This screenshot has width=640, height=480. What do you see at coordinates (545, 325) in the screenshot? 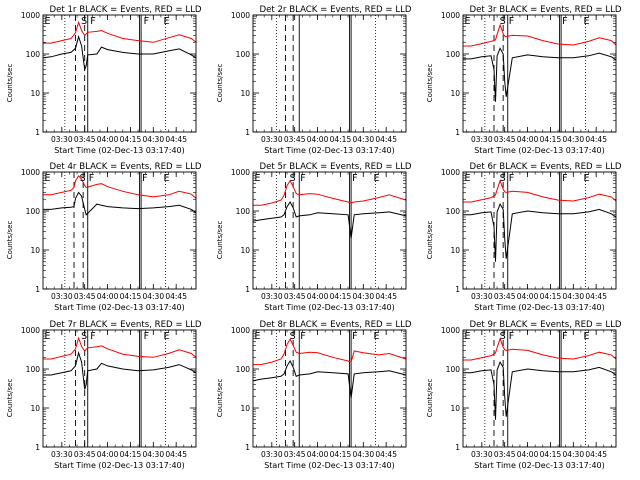
I see `chart-title: Det 9r BLACK = Events, RED = LLD` at bounding box center [545, 325].